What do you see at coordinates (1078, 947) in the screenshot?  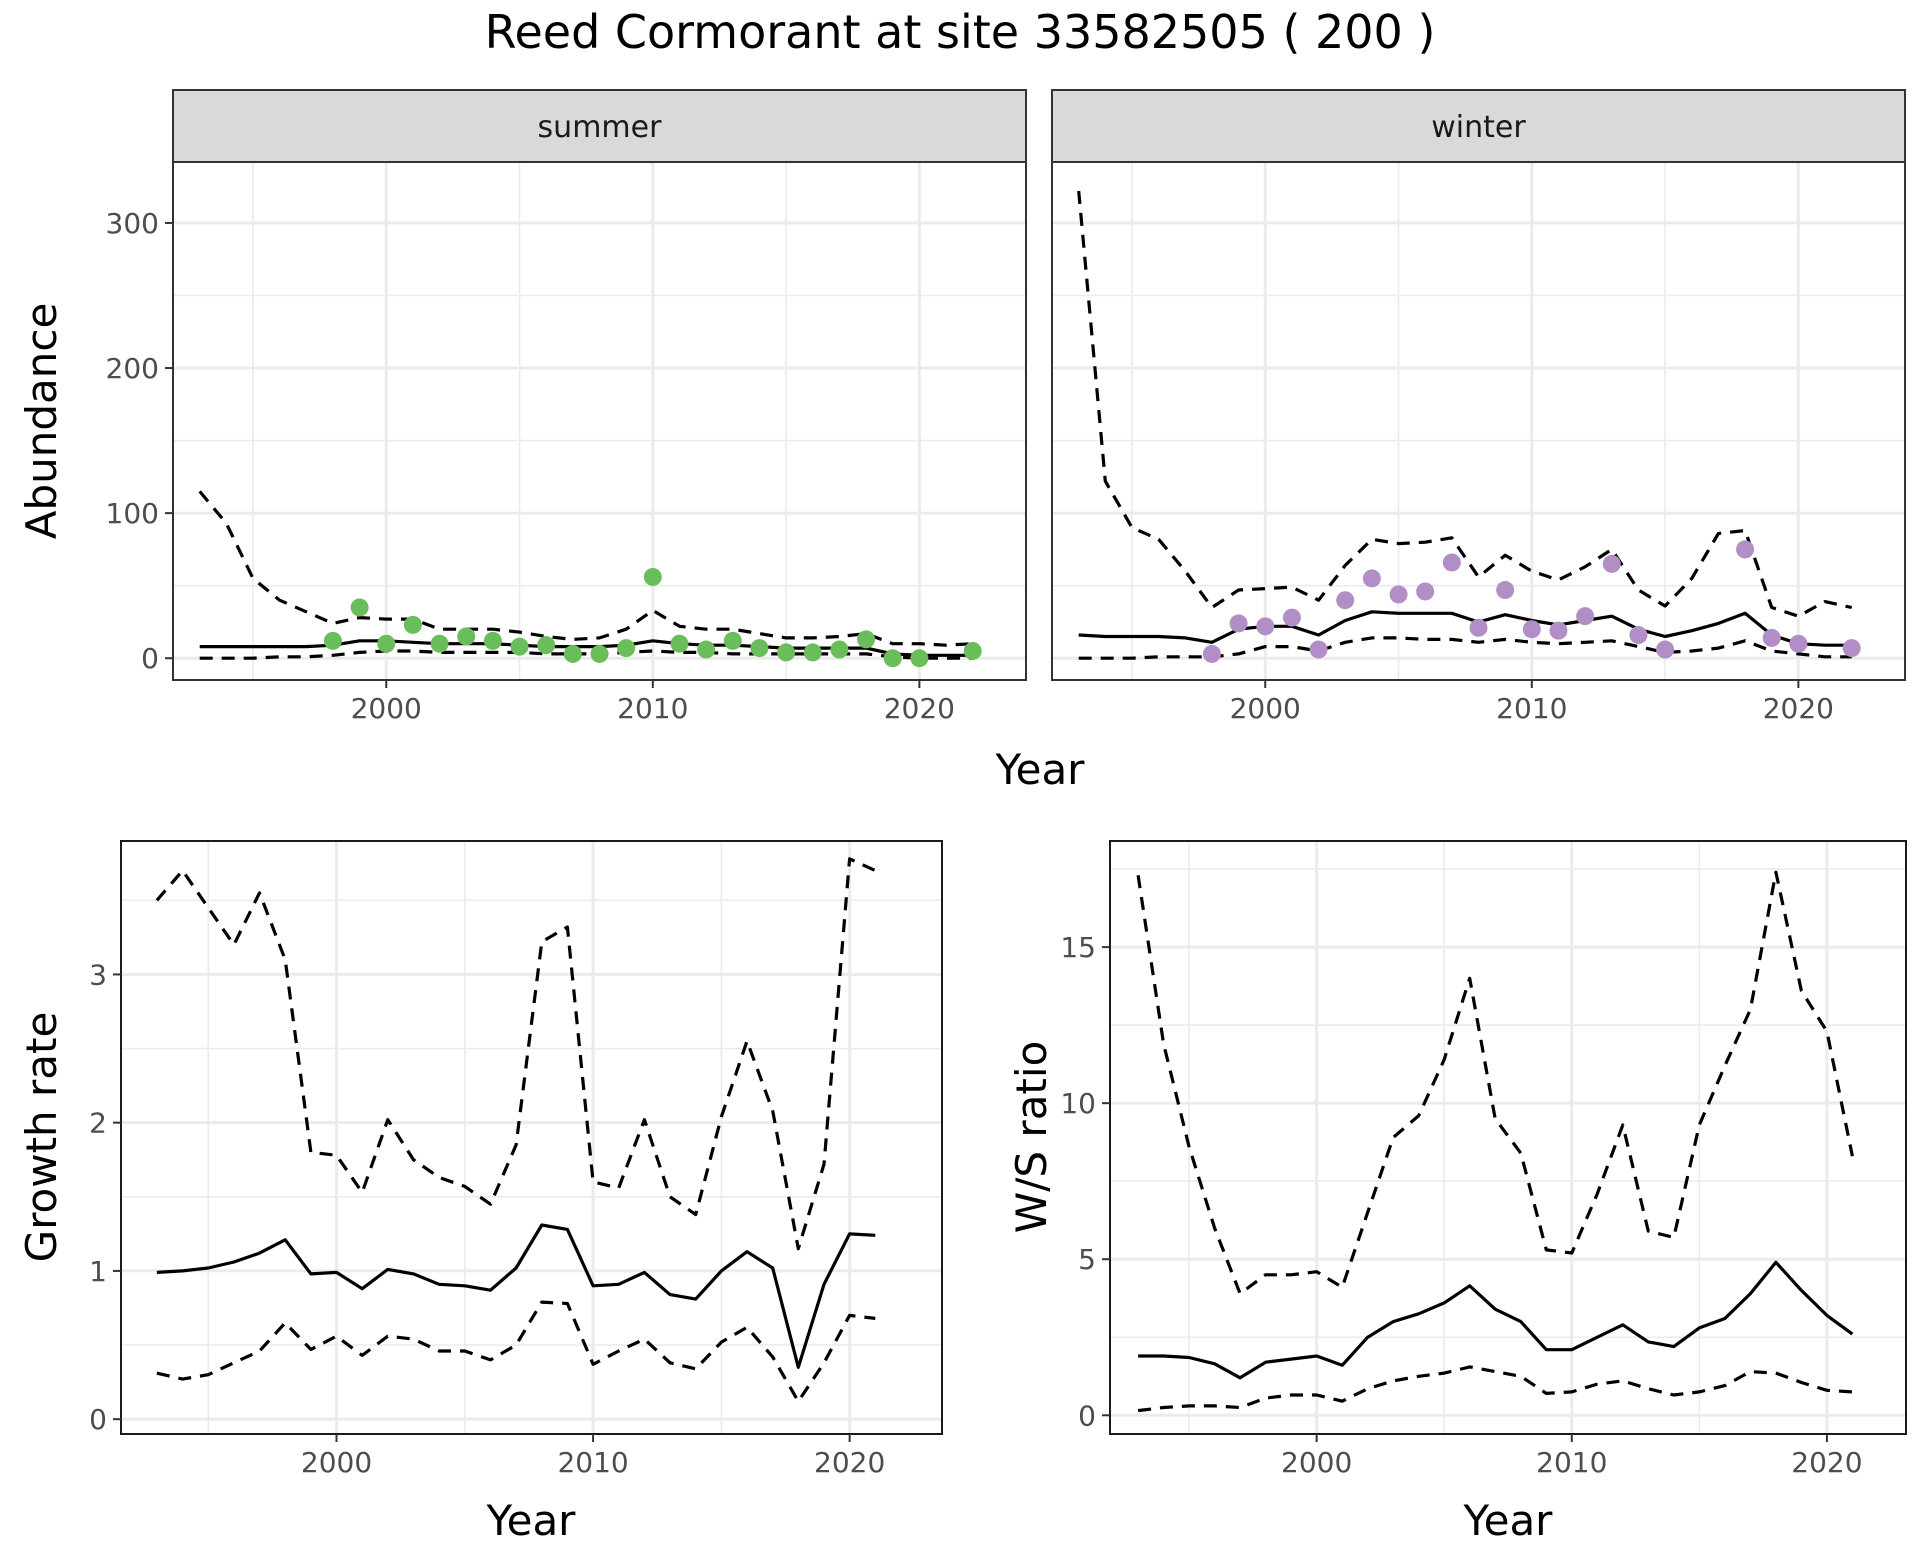 I see `y-tick-label: 15` at bounding box center [1078, 947].